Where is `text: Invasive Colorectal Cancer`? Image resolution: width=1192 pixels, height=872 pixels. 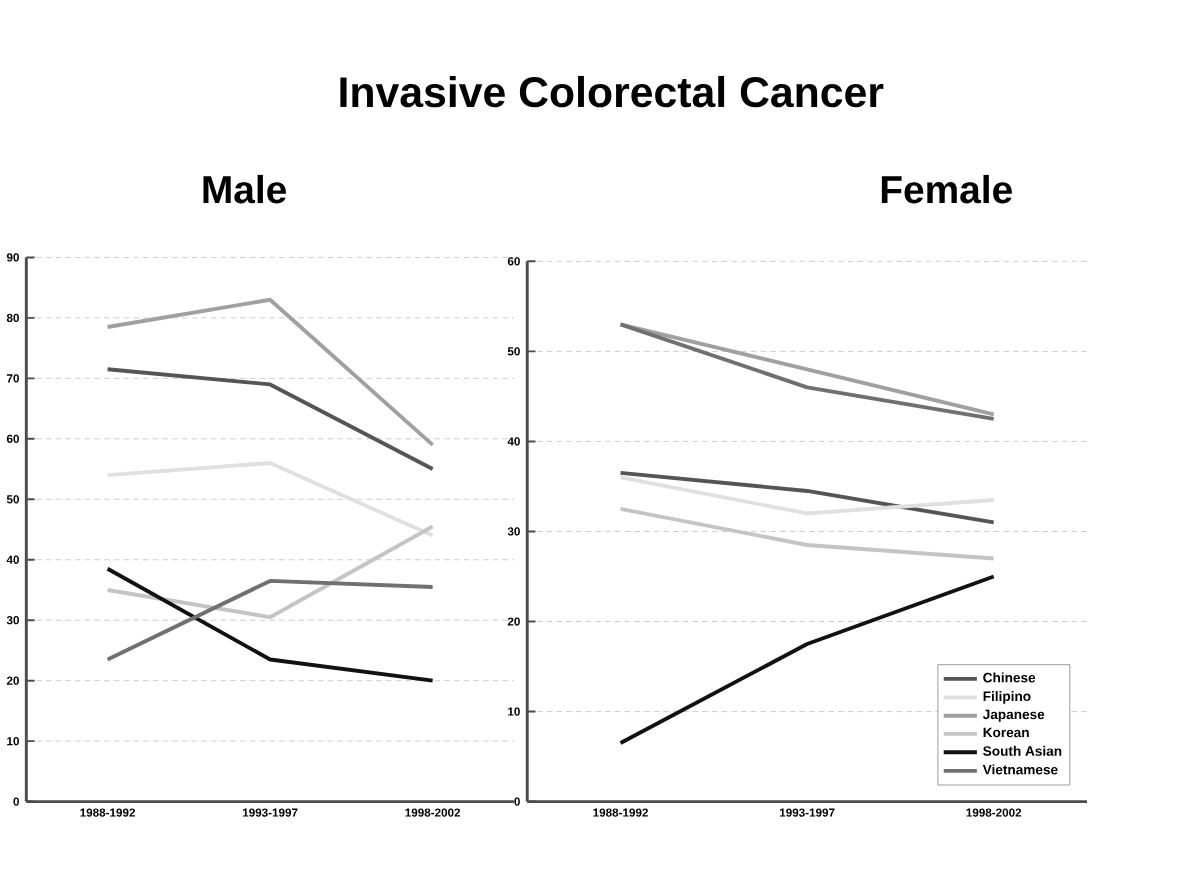 text: Invasive Colorectal Cancer is located at coordinates (612, 92).